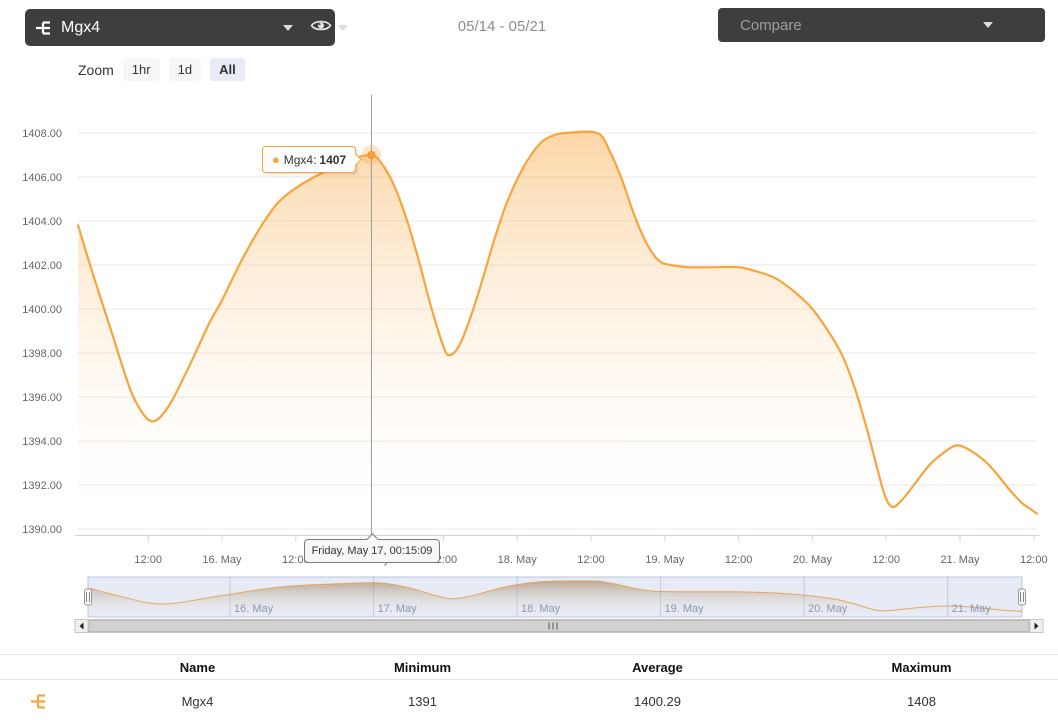 The height and width of the screenshot is (720, 1058). What do you see at coordinates (988, 25) in the screenshot?
I see `compare-chevron-down-icon` at bounding box center [988, 25].